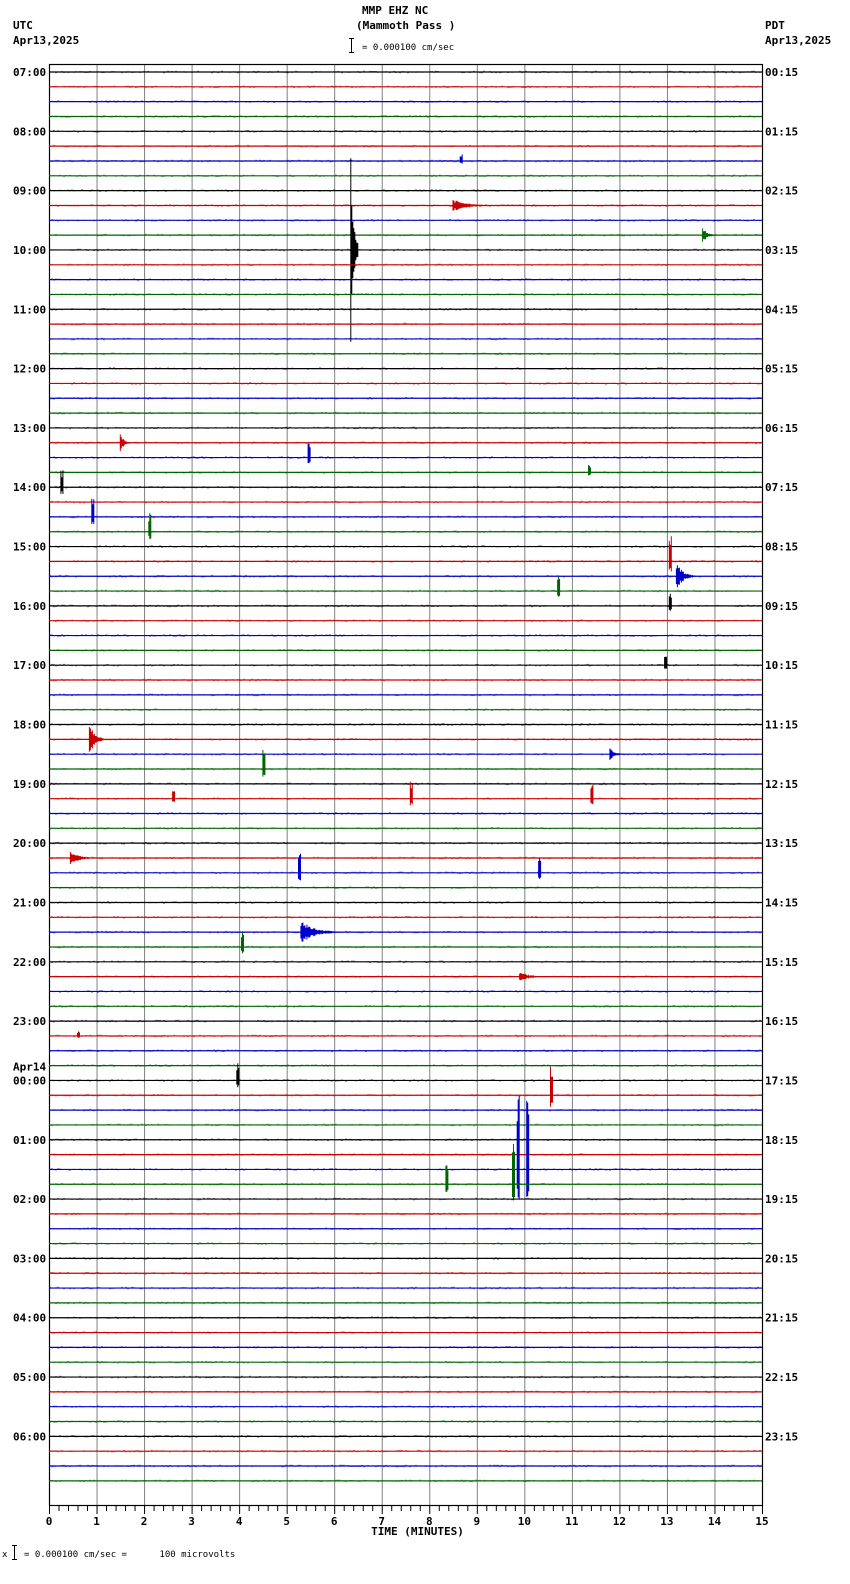 This screenshot has width=850, height=1584. What do you see at coordinates (781, 1199) in the screenshot?
I see `pdt-hour-label: 19:15` at bounding box center [781, 1199].